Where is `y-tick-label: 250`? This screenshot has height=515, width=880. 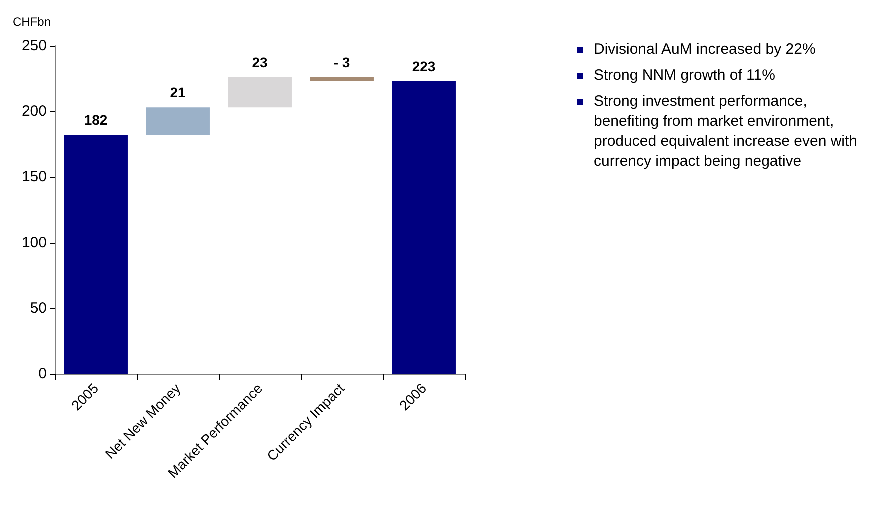
y-tick-label: 250 is located at coordinates (34, 46).